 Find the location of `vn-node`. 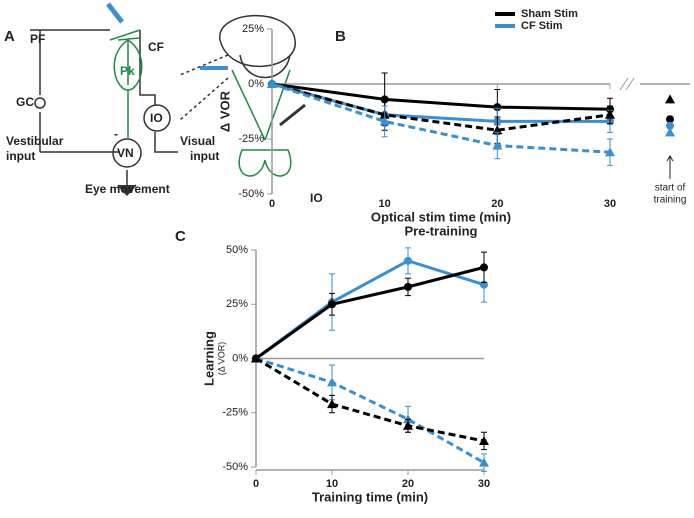

vn-node is located at coordinates (127, 153).